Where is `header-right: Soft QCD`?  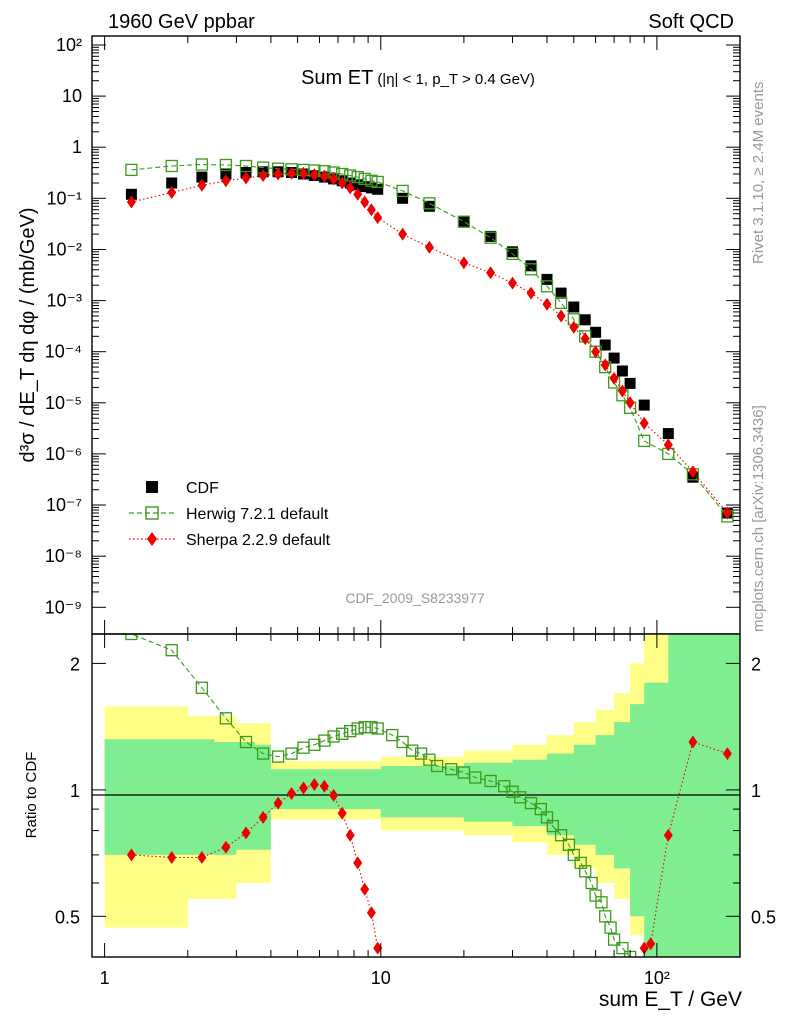 header-right: Soft QCD is located at coordinates (691, 22).